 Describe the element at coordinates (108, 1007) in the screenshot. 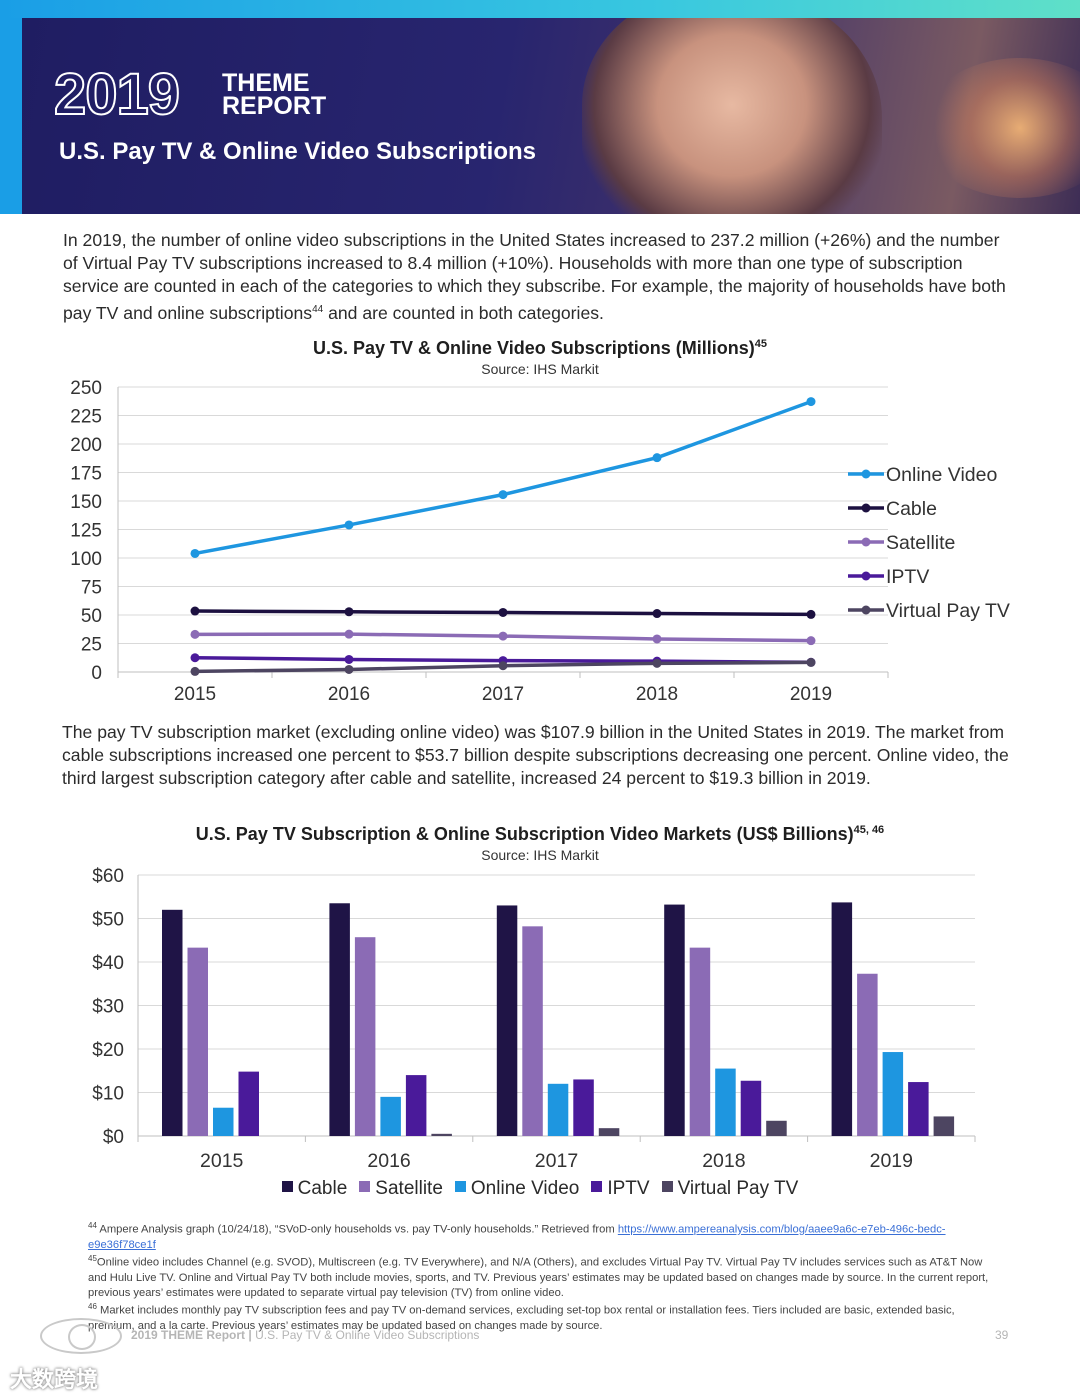

I see `bar-y-tick-label: $30` at that location.